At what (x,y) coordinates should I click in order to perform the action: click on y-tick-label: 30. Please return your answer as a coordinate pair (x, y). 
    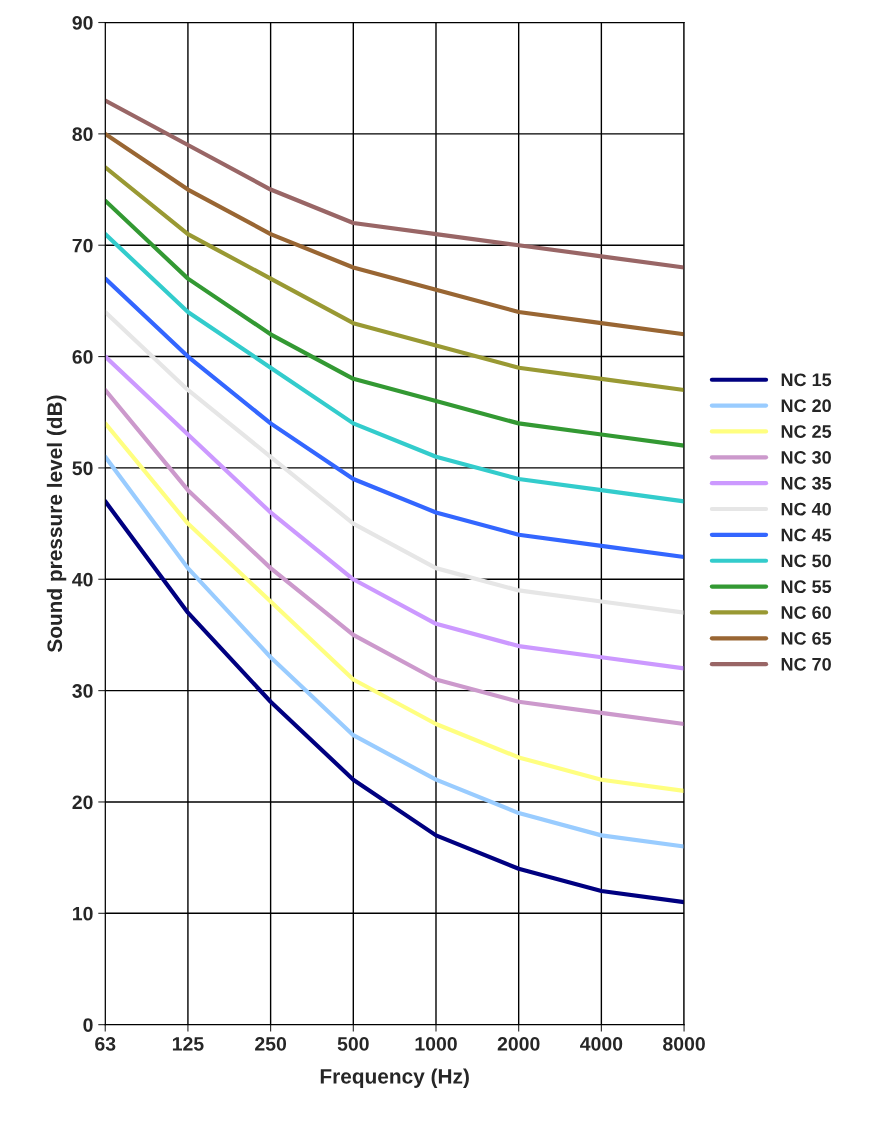
    Looking at the image, I should click on (82, 691).